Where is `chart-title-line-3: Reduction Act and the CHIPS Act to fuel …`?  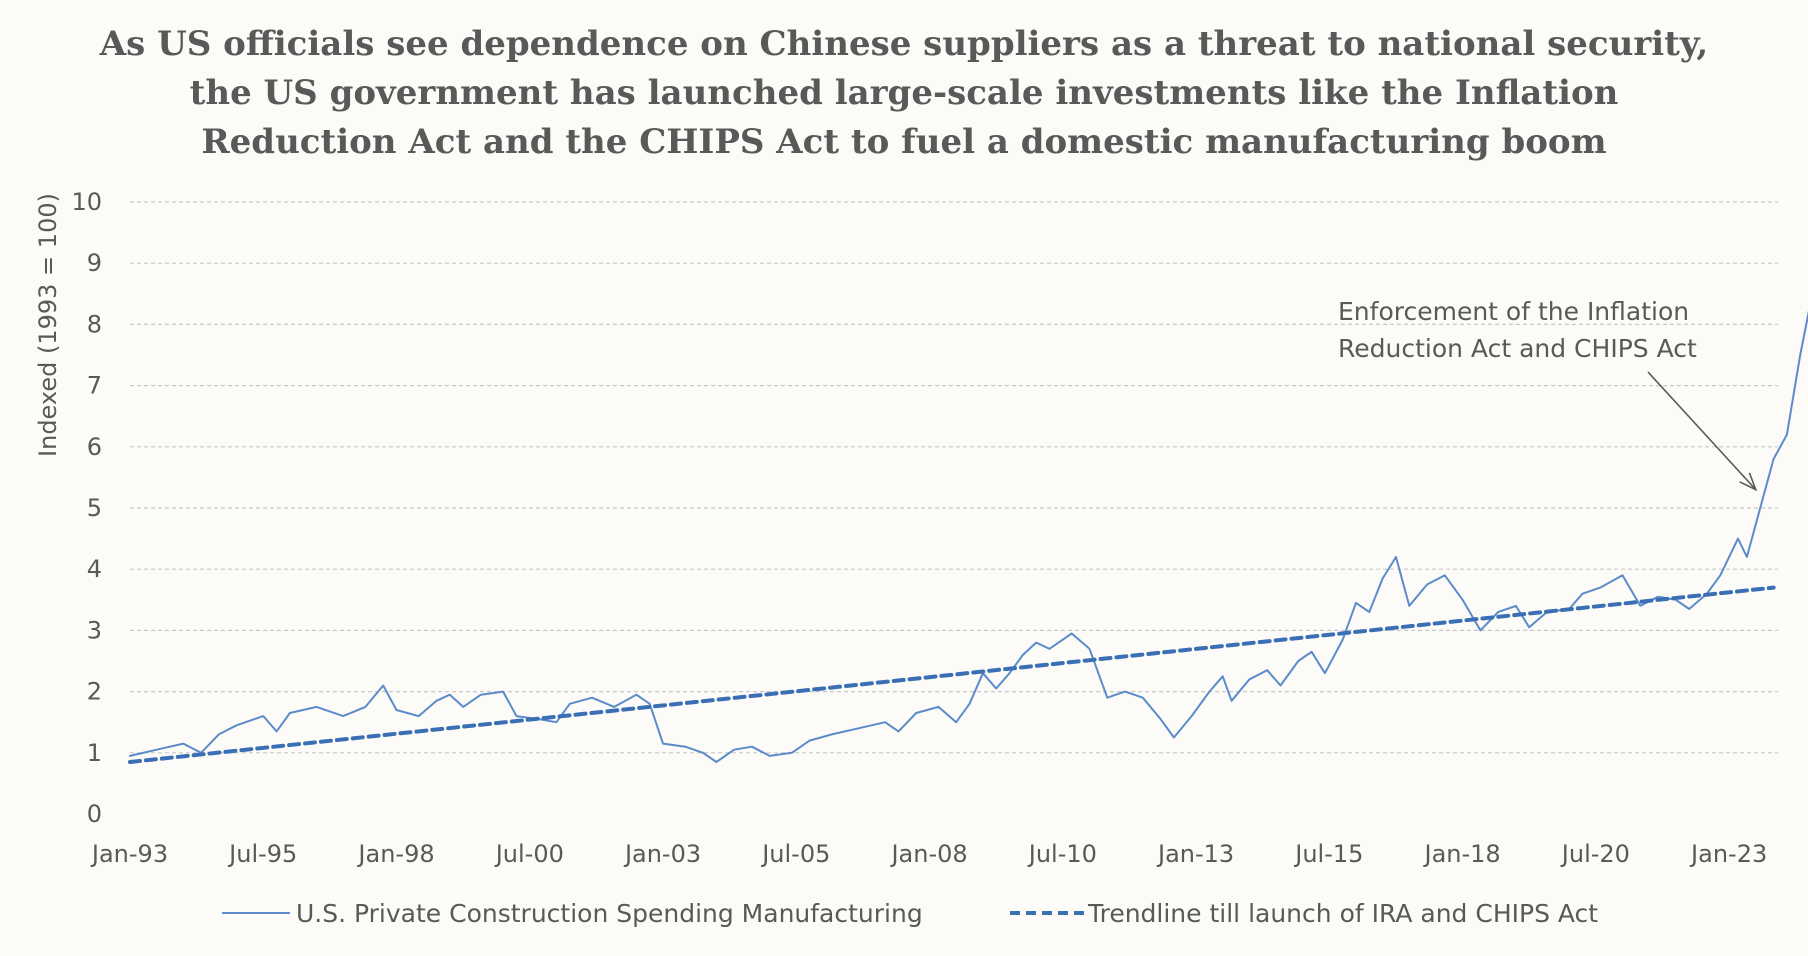
chart-title-line-3: Reduction Act and the CHIPS Act to fuel … is located at coordinates (903, 142).